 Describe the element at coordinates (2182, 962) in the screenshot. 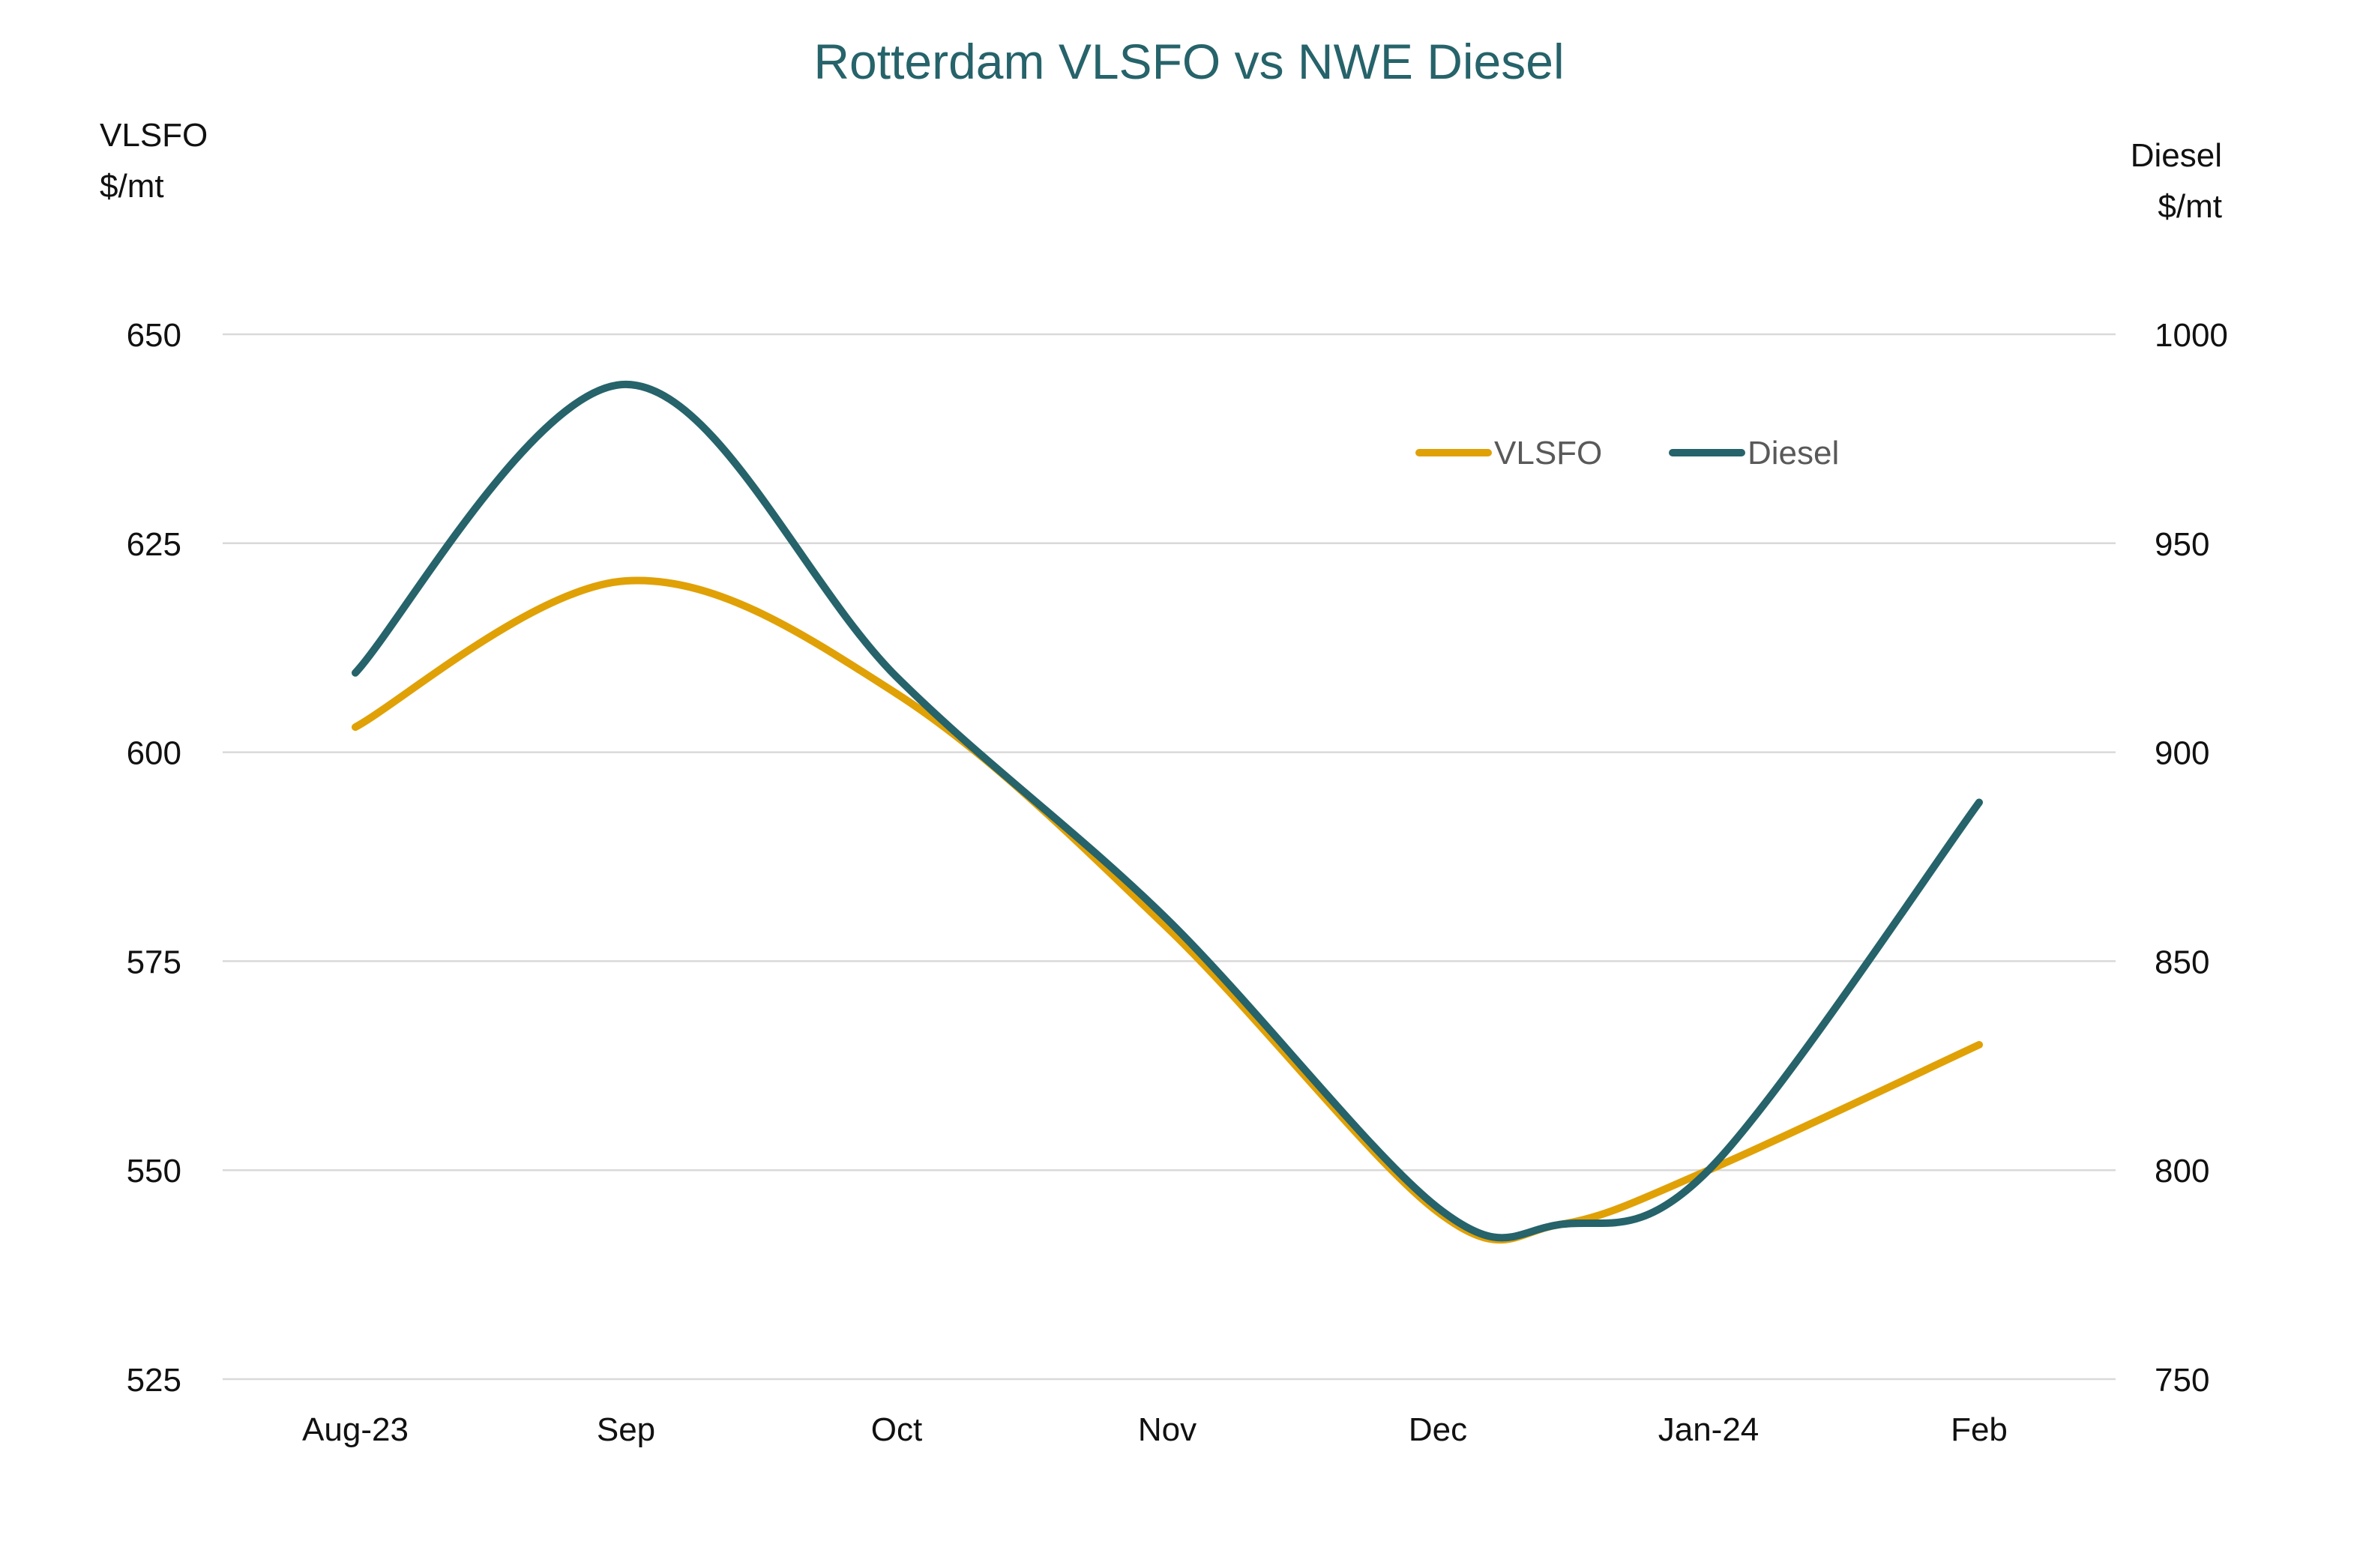

I see `right-tick-label: 850` at that location.